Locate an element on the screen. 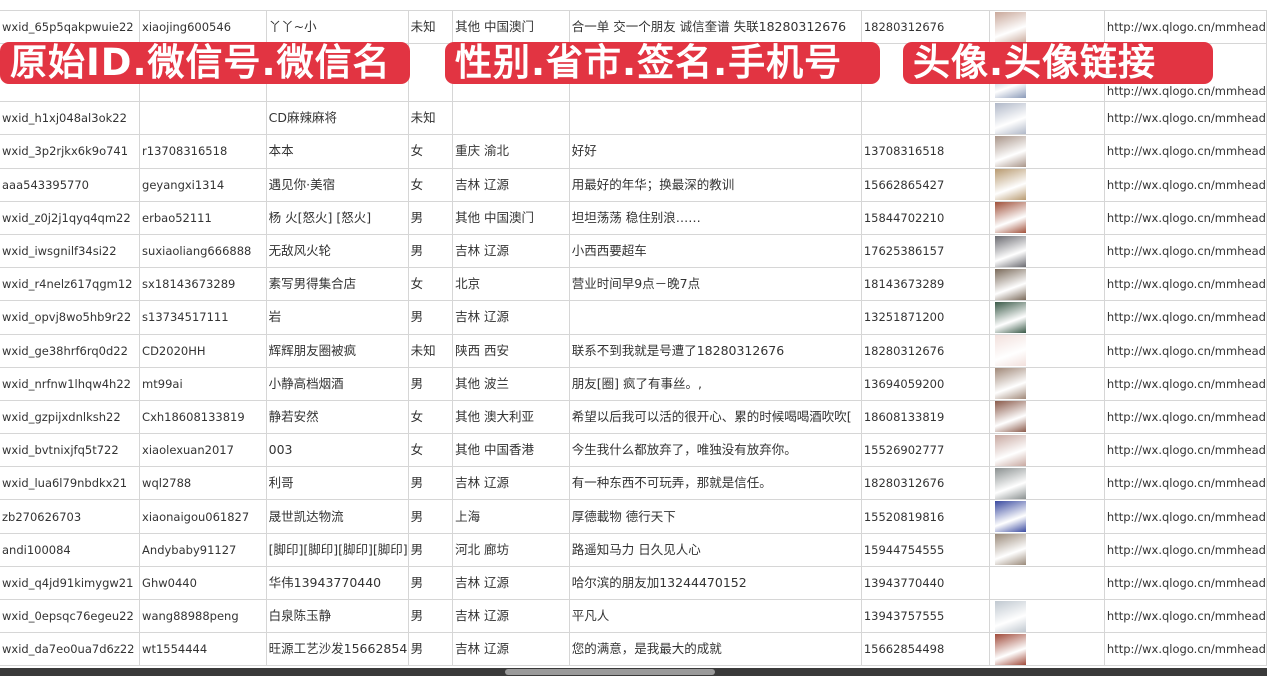 The height and width of the screenshot is (676, 1267). wechat-name-cell: 华伟13943770440 is located at coordinates (337, 583).